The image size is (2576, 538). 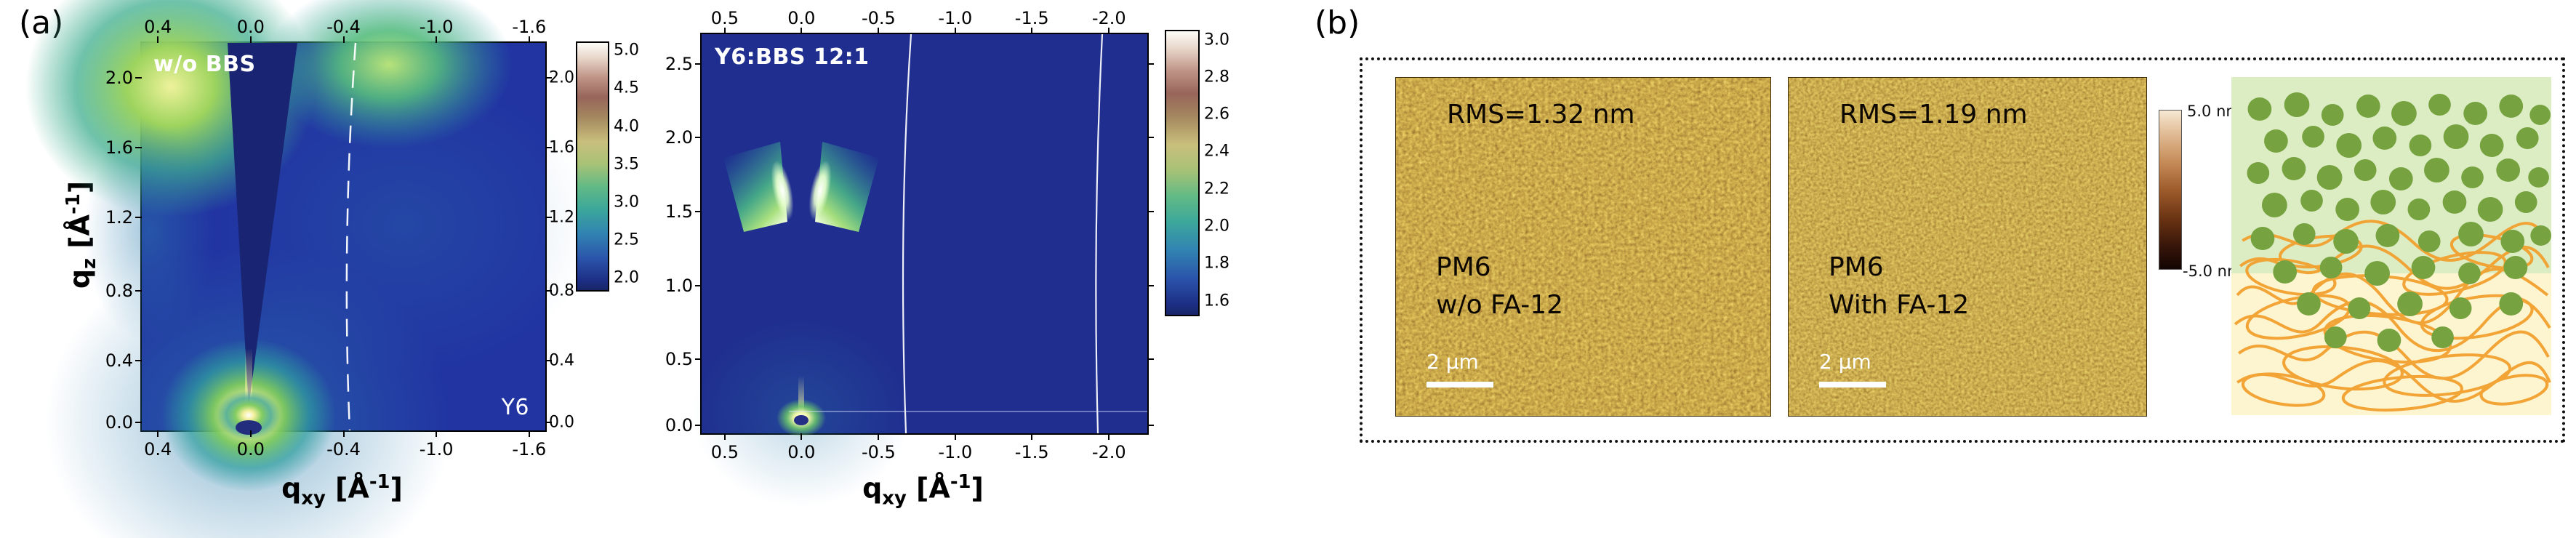 I want to click on tick-label: -0.4, so click(x=343, y=449).